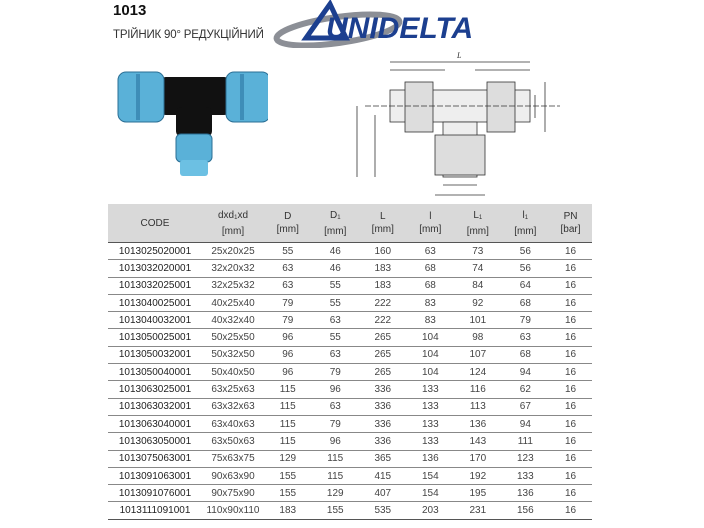  I want to click on table-cell: 183, so click(383, 286).